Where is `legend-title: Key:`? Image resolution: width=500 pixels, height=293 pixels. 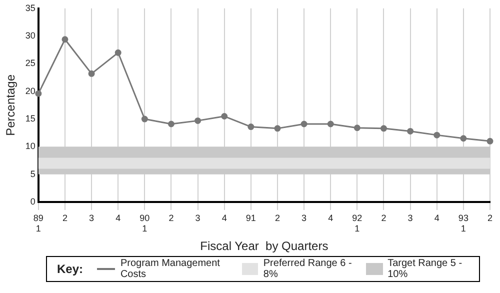
legend-title: Key: is located at coordinates (70, 269).